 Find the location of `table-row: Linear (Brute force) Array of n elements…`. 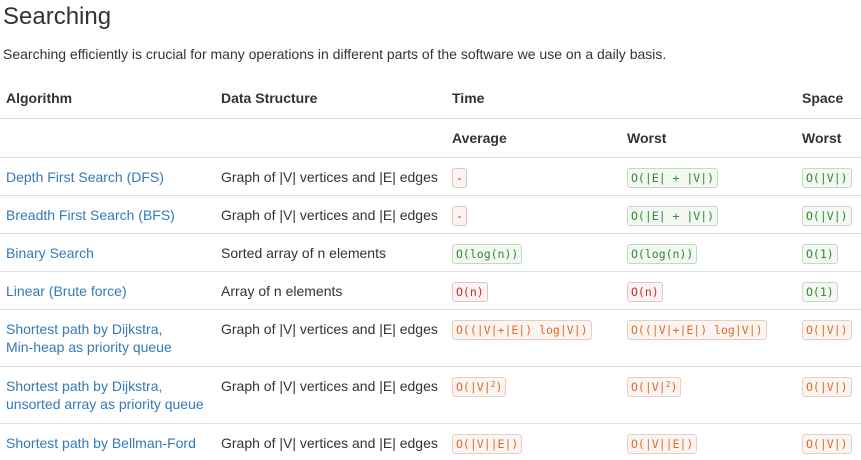

table-row: Linear (Brute force) Array of n elements… is located at coordinates (430, 291).